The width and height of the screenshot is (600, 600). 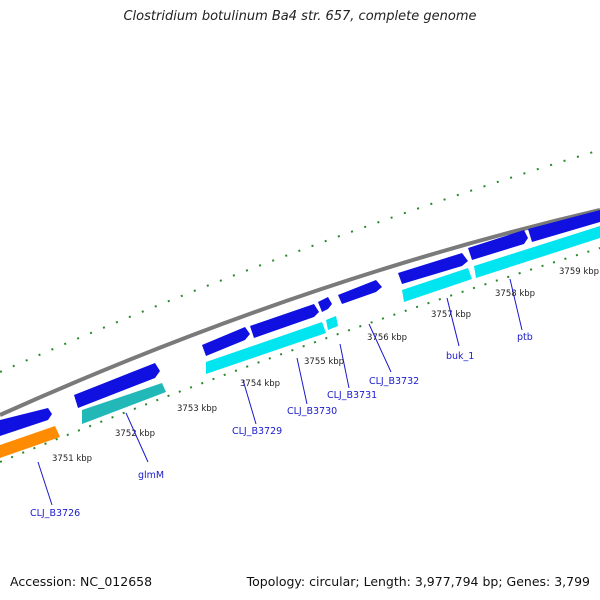 I want to click on tick-label: 3759 kbp, so click(x=579, y=272).